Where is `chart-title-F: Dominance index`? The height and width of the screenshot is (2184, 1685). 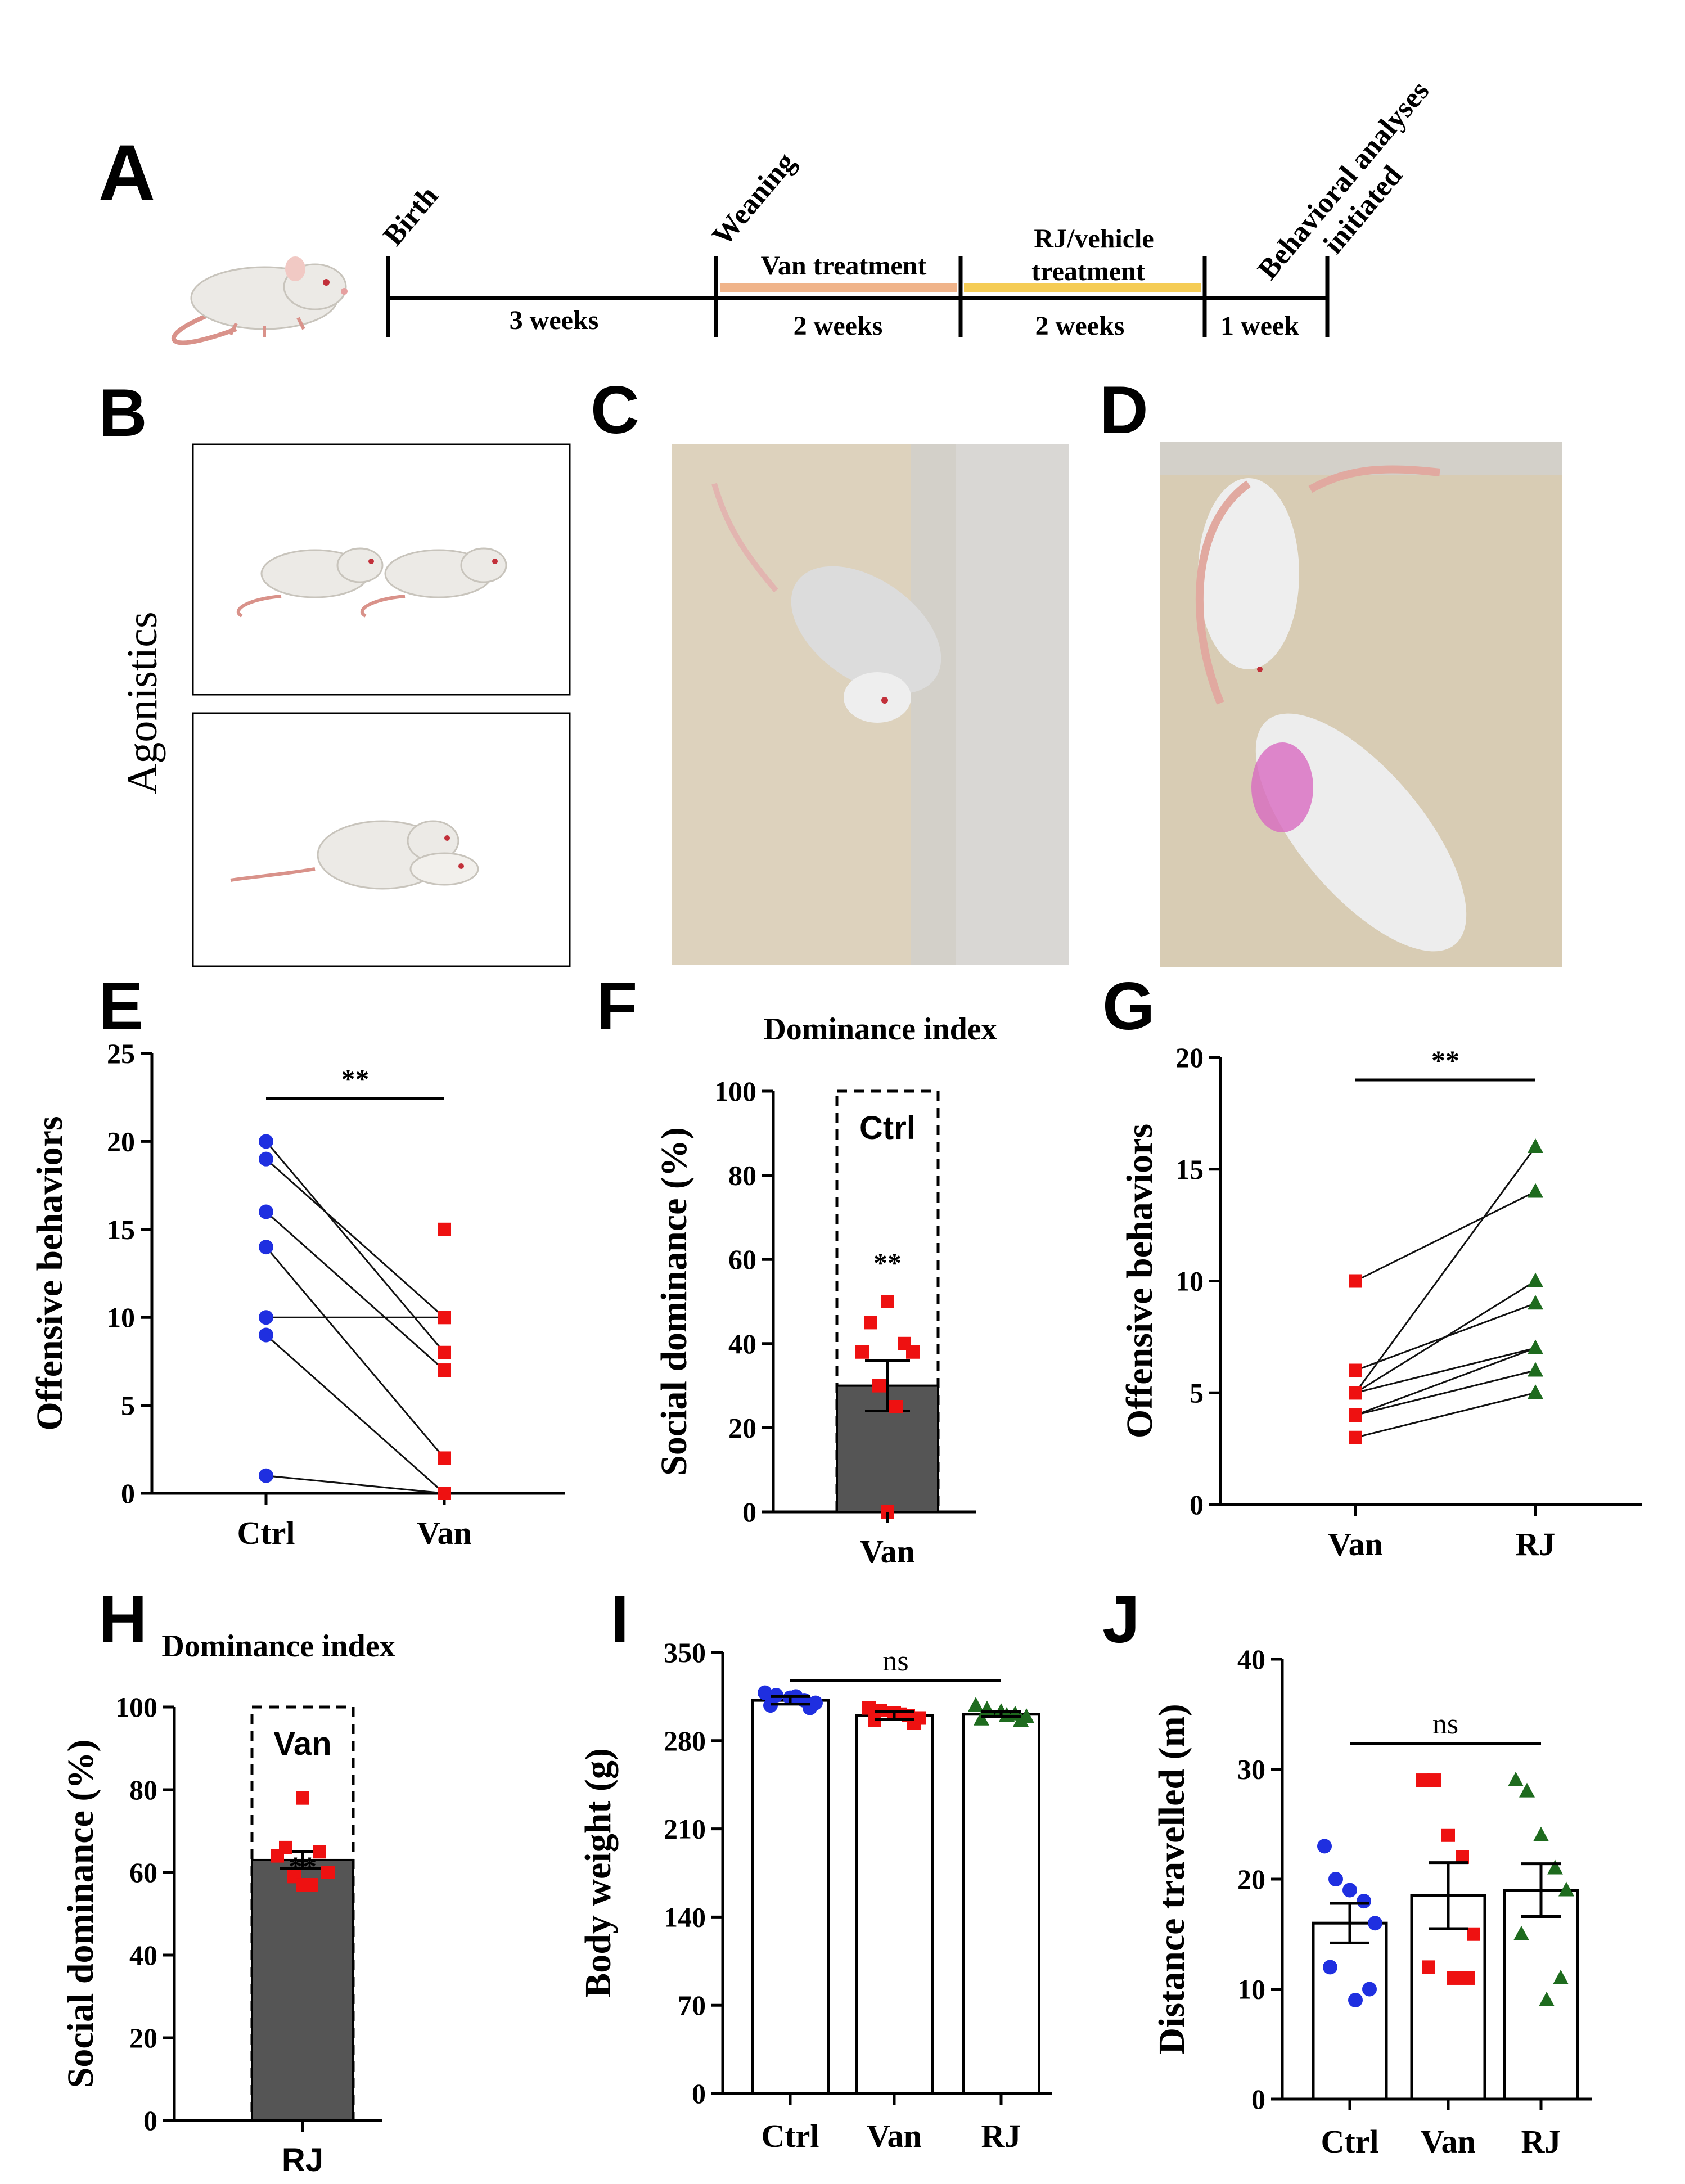 chart-title-F: Dominance index is located at coordinates (880, 1029).